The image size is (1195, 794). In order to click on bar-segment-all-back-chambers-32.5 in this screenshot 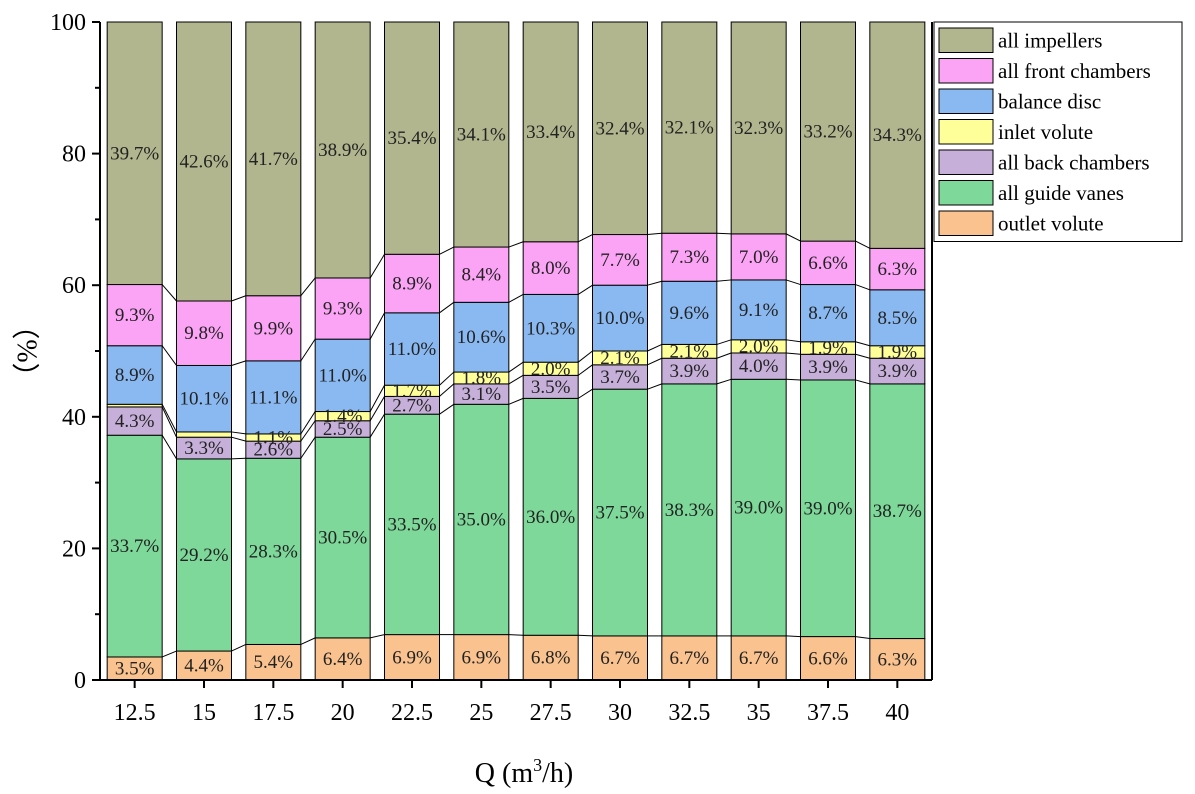, I will do `click(689, 371)`.